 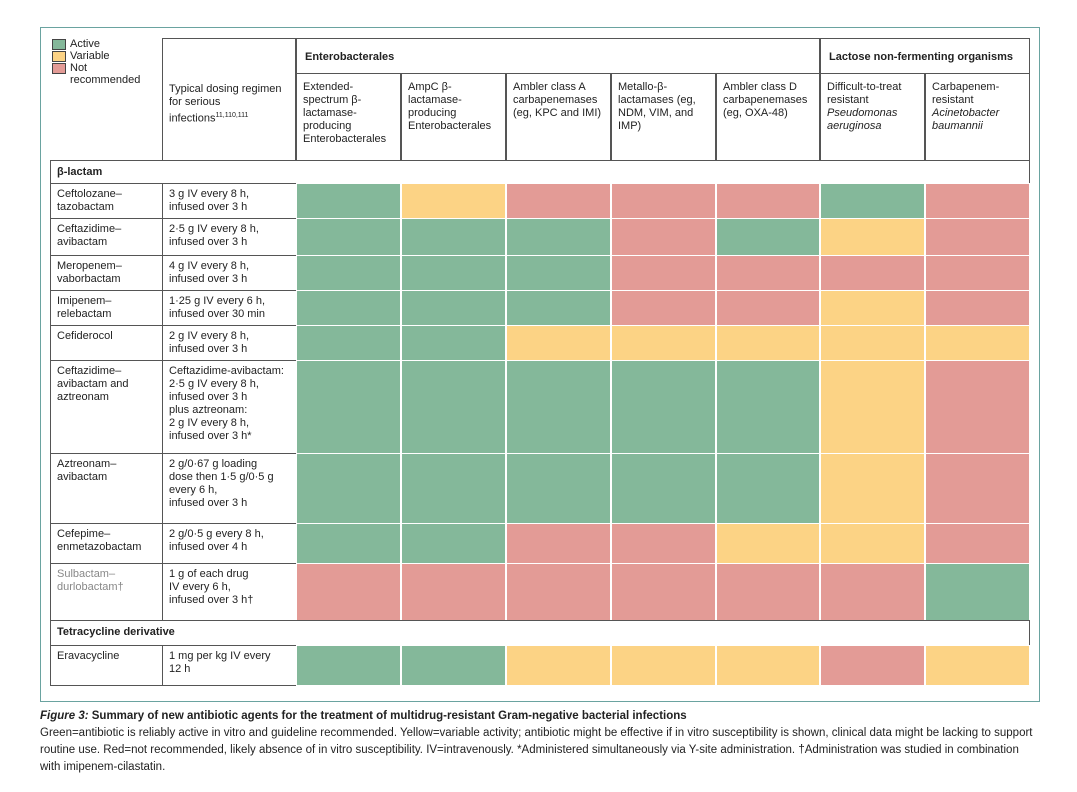 What do you see at coordinates (209, 194) in the screenshot?
I see `dosing-line: 3 g IV every 8 h,` at bounding box center [209, 194].